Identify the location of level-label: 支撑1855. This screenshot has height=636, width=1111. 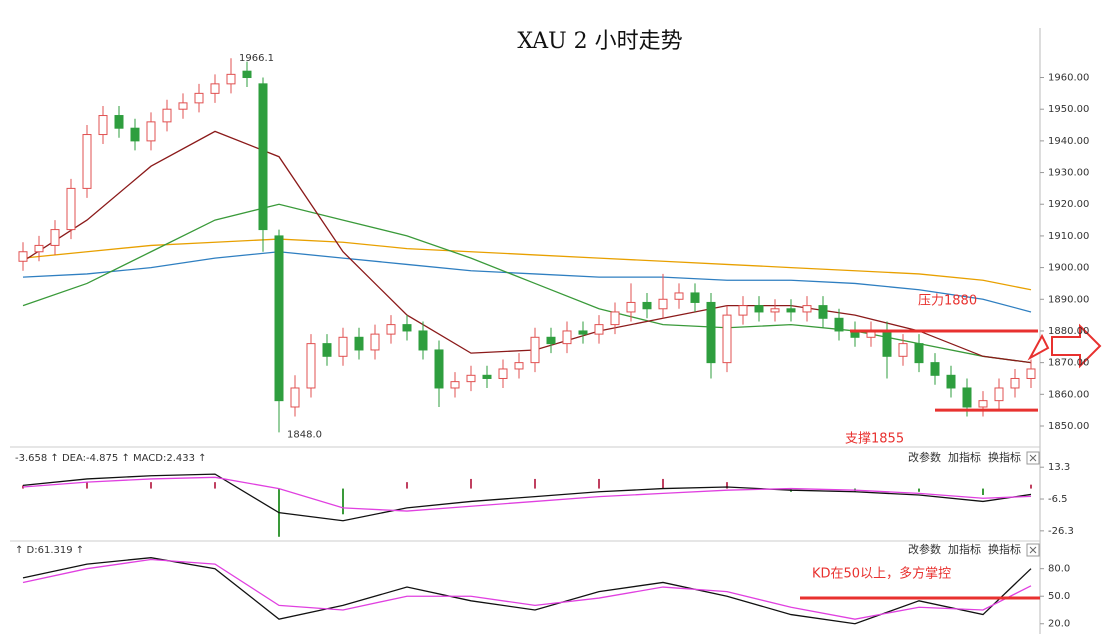
(874, 439).